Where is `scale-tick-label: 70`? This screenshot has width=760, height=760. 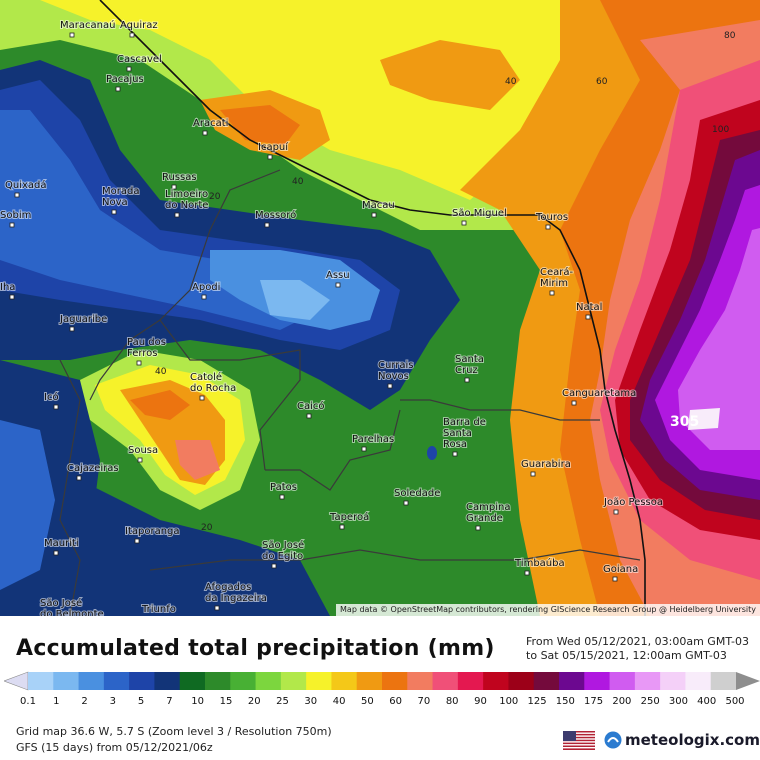 scale-tick-label: 70 is located at coordinates (424, 701).